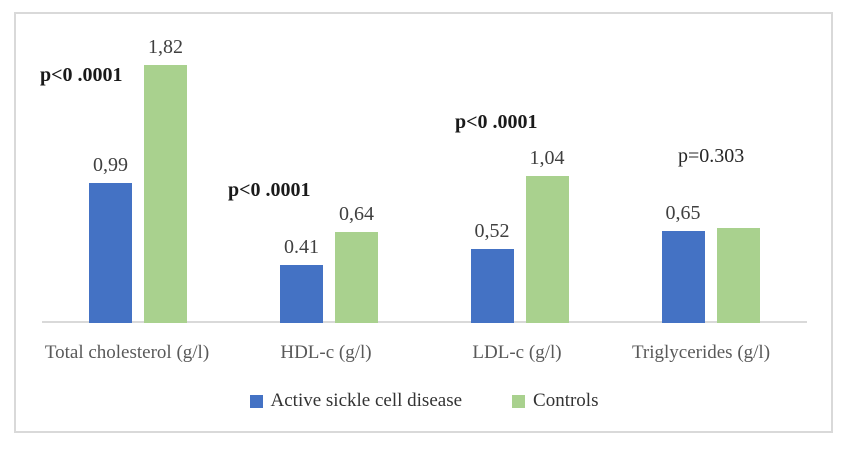  What do you see at coordinates (301, 247) in the screenshot?
I see `bar-value-label-active-sickle-cell-disease-group1: 0.41` at bounding box center [301, 247].